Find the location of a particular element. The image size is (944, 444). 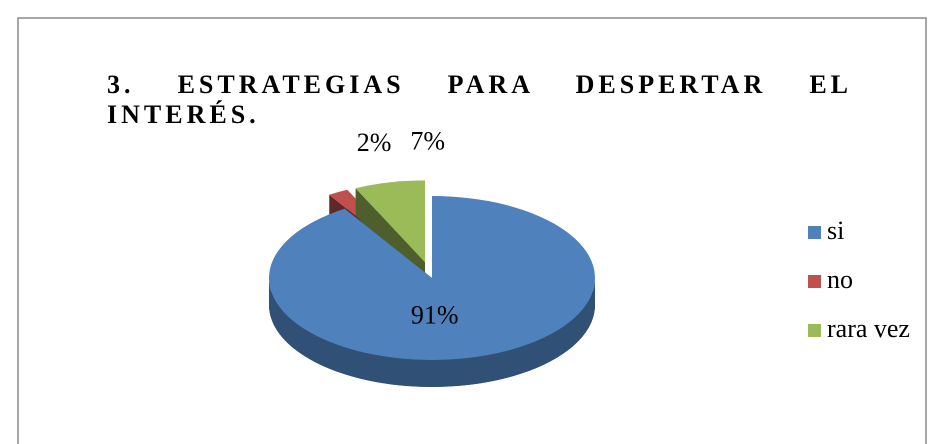

legend-label: si is located at coordinates (835, 230).